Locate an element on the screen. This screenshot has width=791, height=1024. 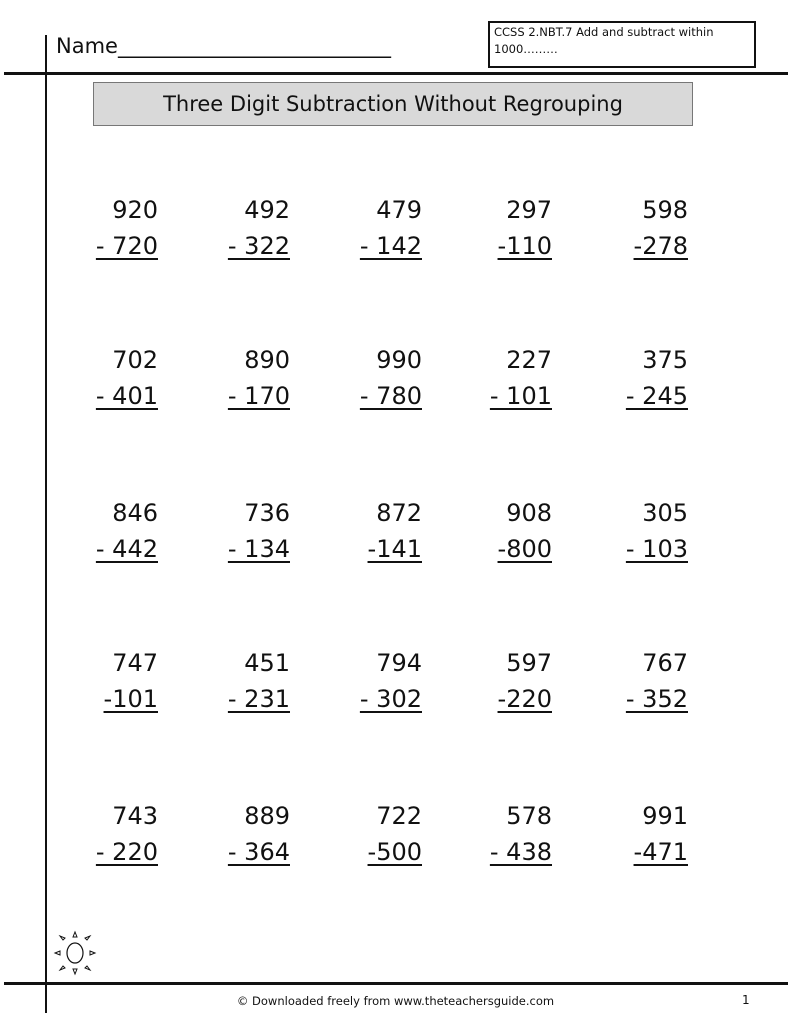
minuend: 702 is located at coordinates (135, 360).